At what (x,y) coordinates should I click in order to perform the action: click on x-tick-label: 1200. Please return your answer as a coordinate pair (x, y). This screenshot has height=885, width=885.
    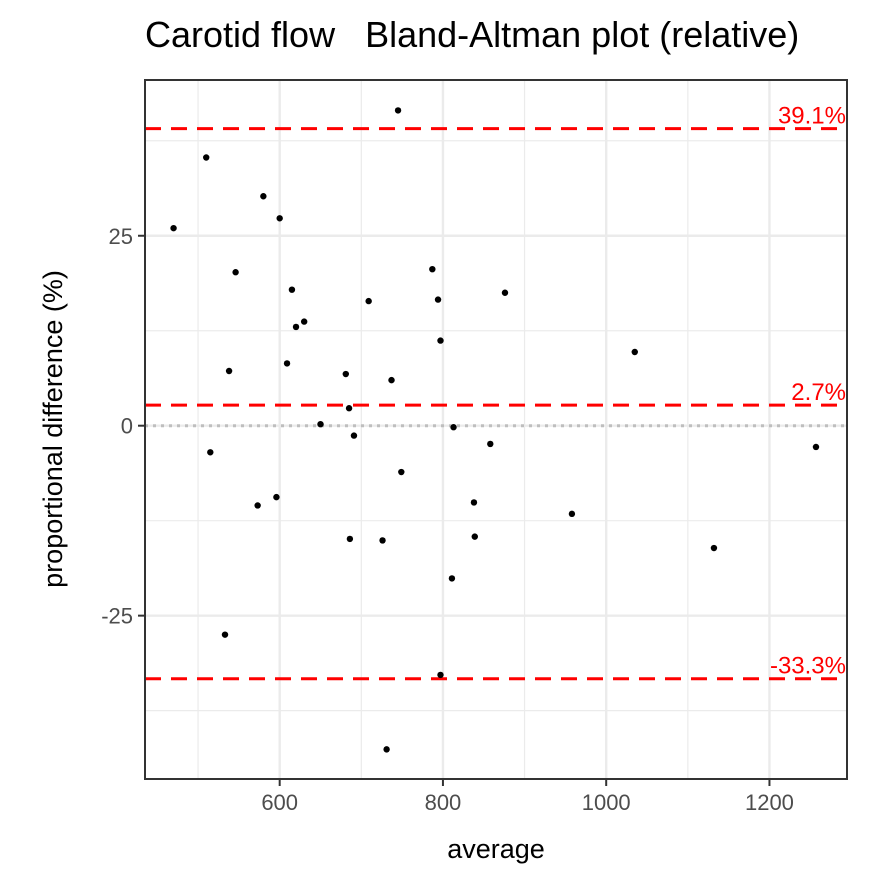
    Looking at the image, I should click on (769, 802).